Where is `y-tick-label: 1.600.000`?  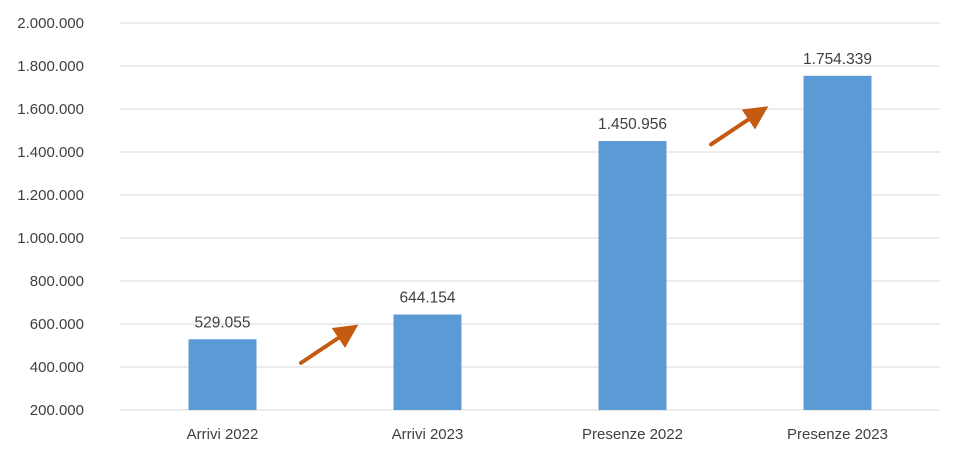
y-tick-label: 1.600.000 is located at coordinates (50, 109).